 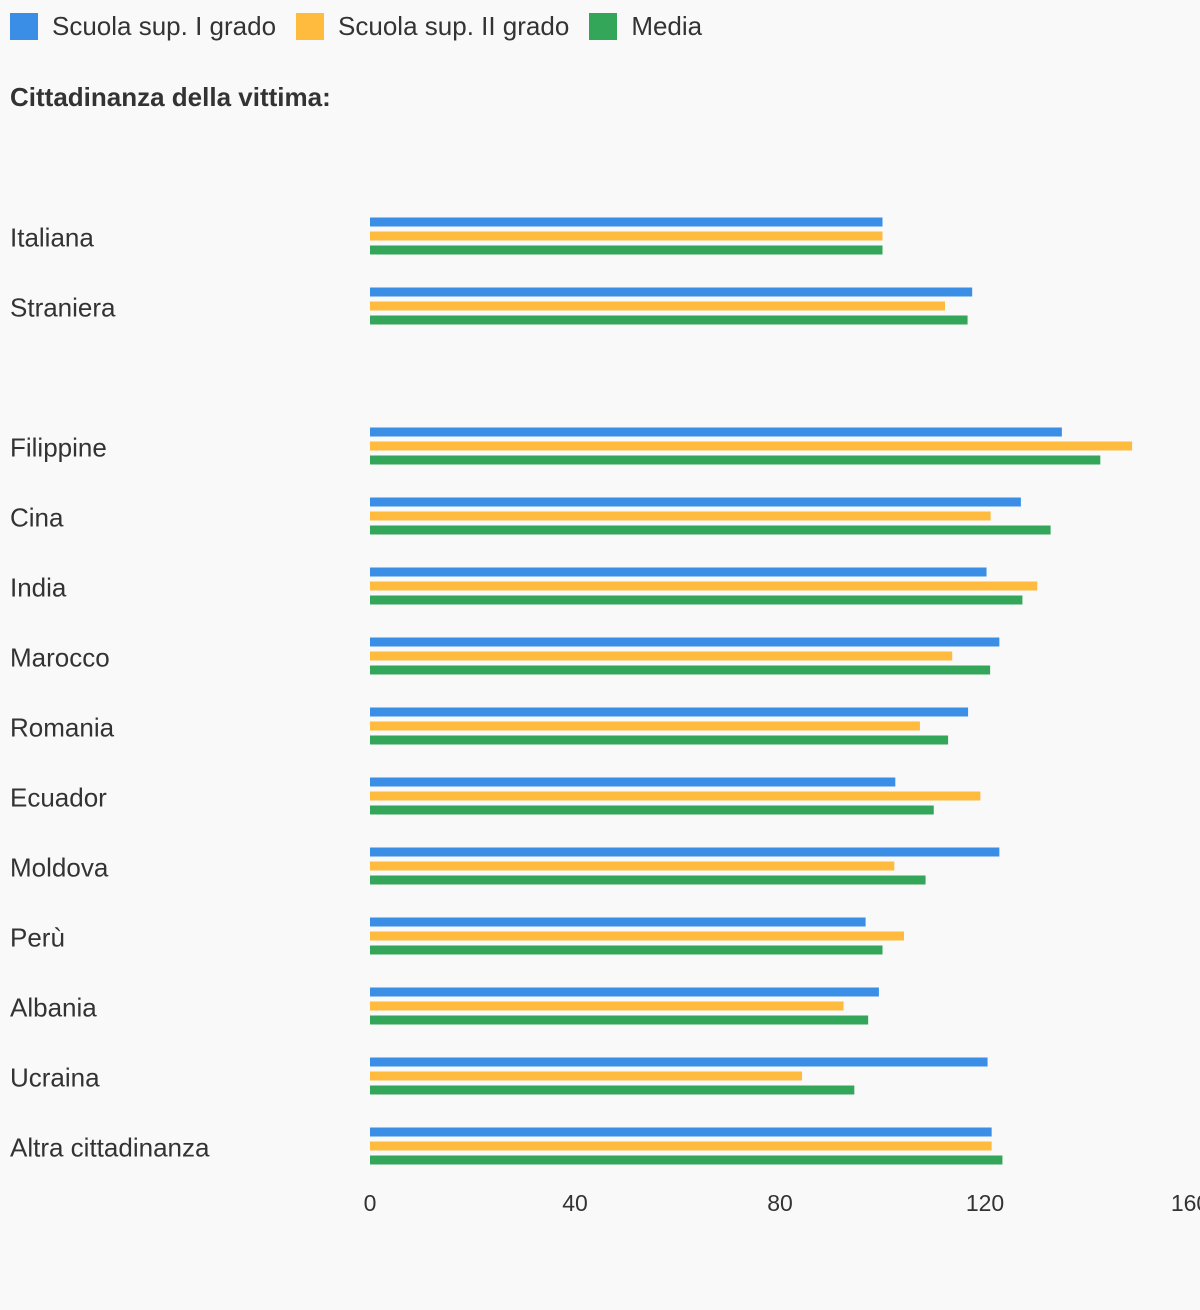 What do you see at coordinates (607, 1006) in the screenshot?
I see `bar-albania-scuola-sup-ii-grado` at bounding box center [607, 1006].